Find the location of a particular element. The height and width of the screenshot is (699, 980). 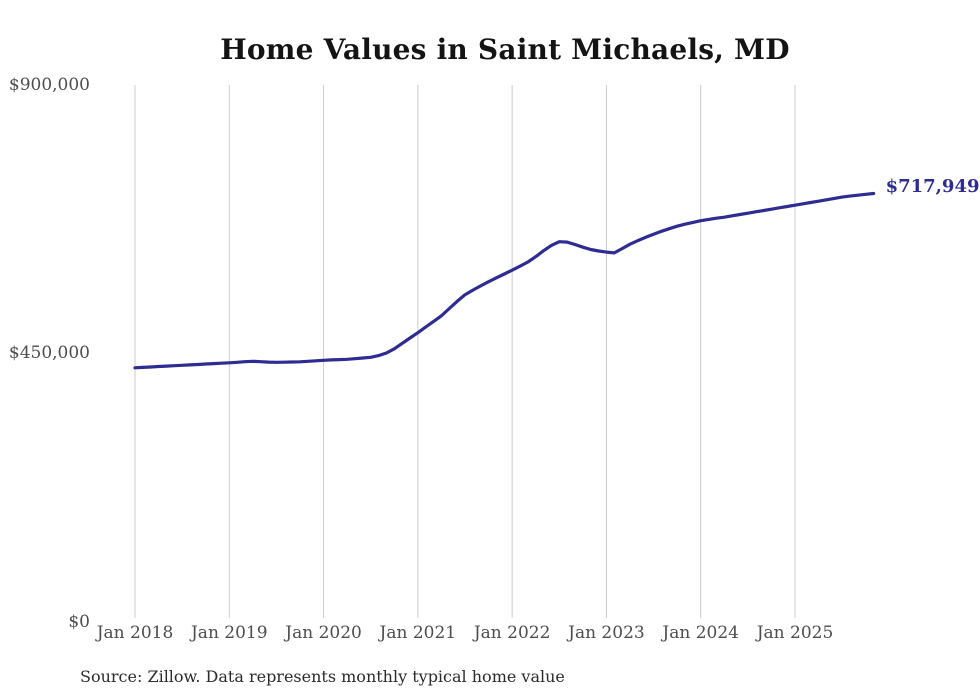

x-tick-label: Jan 2024 is located at coordinates (700, 633).